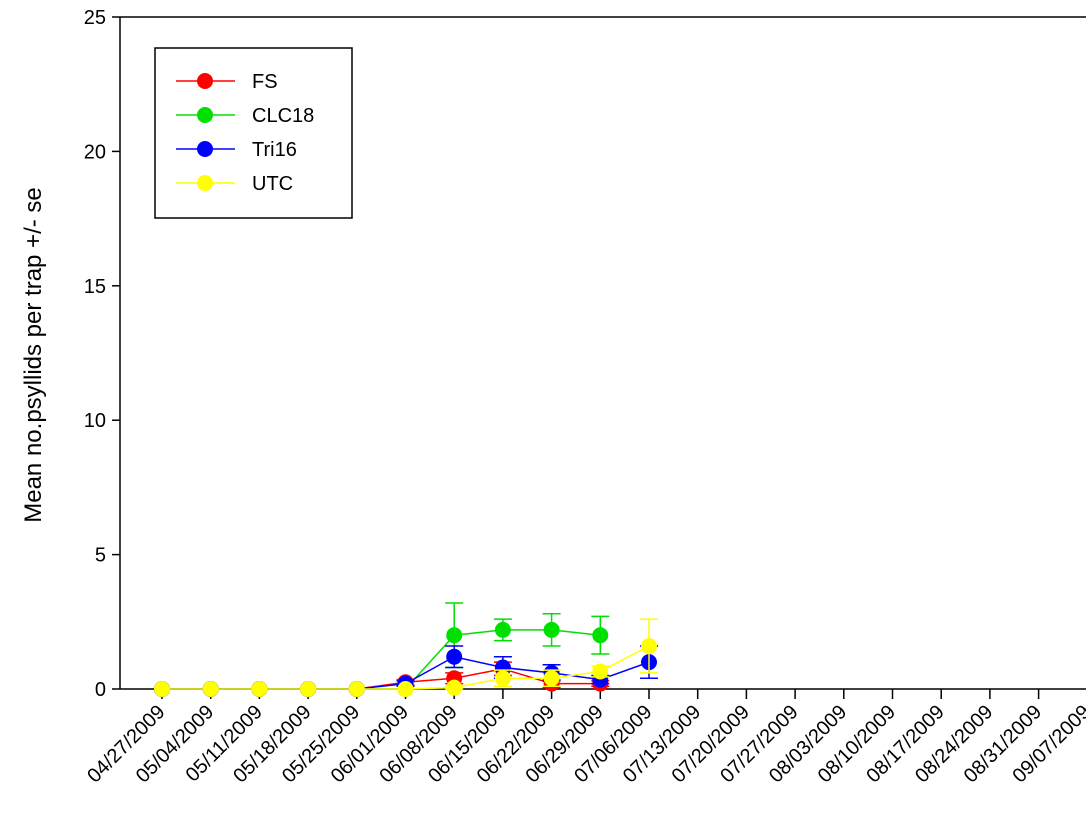  Describe the element at coordinates (33, 355) in the screenshot. I see `y-axis-label: Mean no.psyllids per trap +/- se` at that location.